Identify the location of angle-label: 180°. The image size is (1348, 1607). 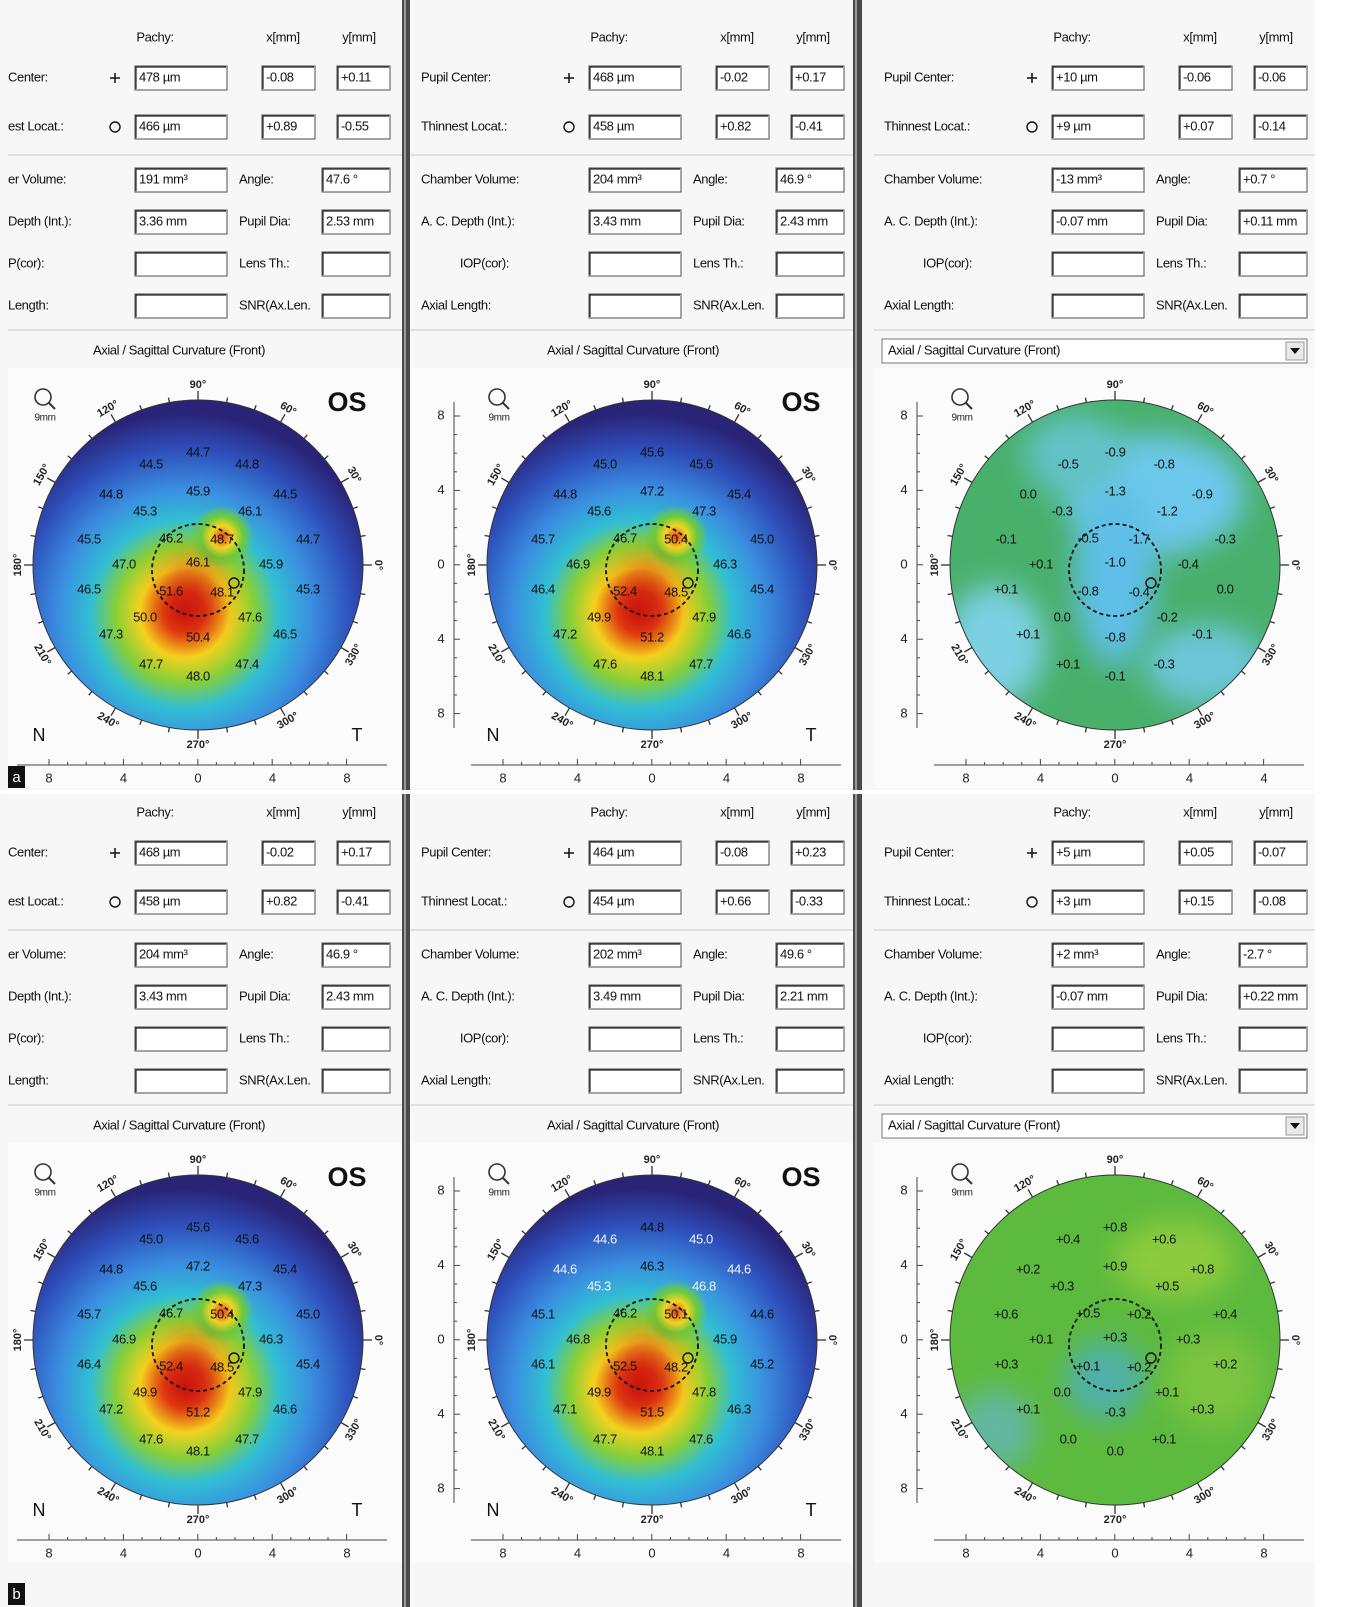
(935, 1340).